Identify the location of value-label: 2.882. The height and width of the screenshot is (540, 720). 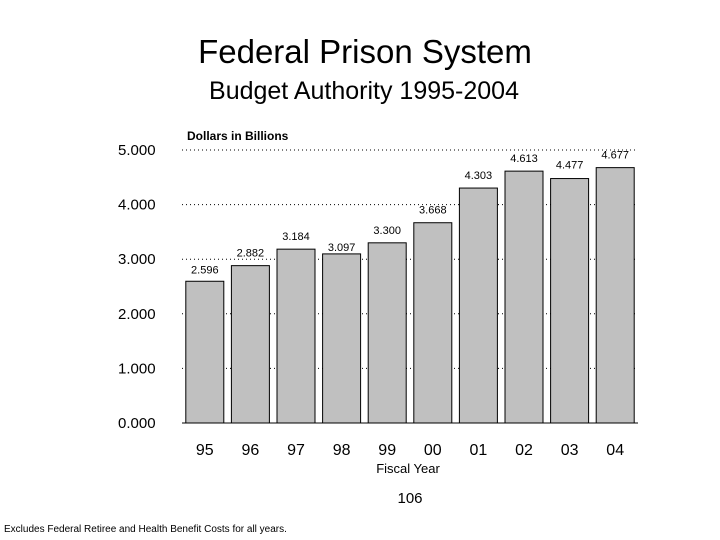
(251, 254).